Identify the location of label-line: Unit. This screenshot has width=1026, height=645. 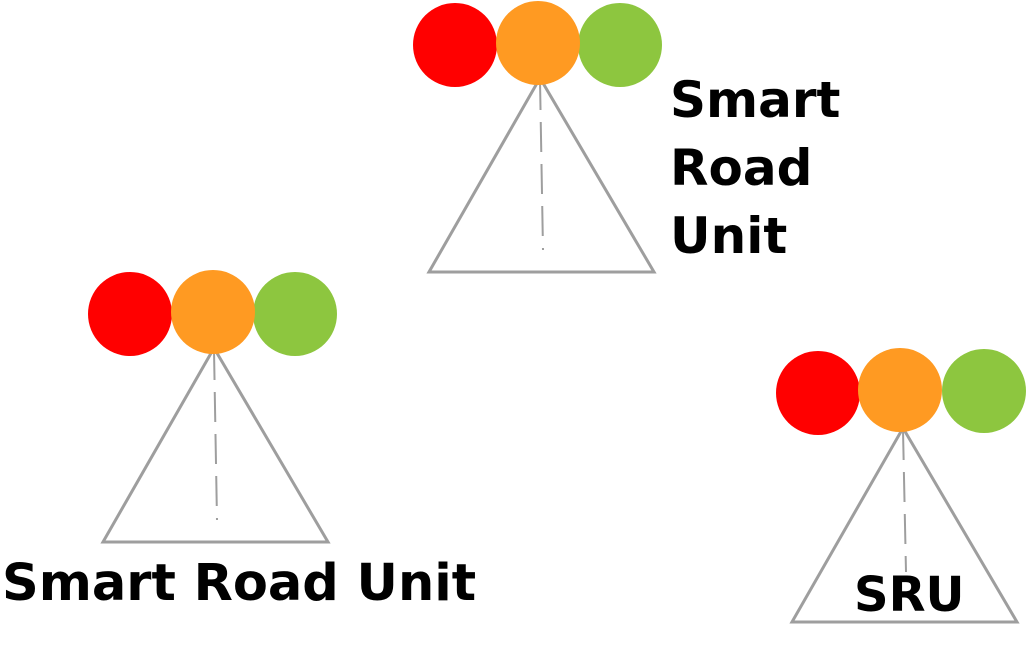
(729, 236).